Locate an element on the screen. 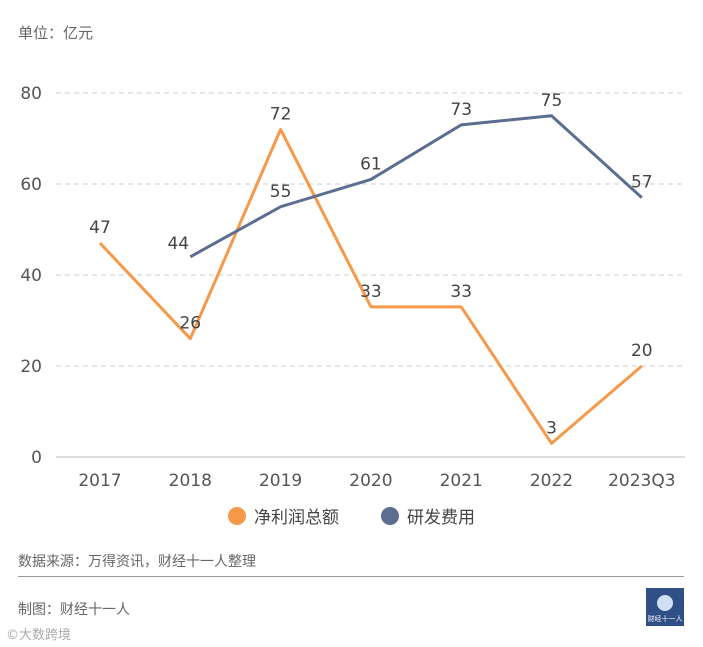  net-profit-data-label: 20 is located at coordinates (642, 351).